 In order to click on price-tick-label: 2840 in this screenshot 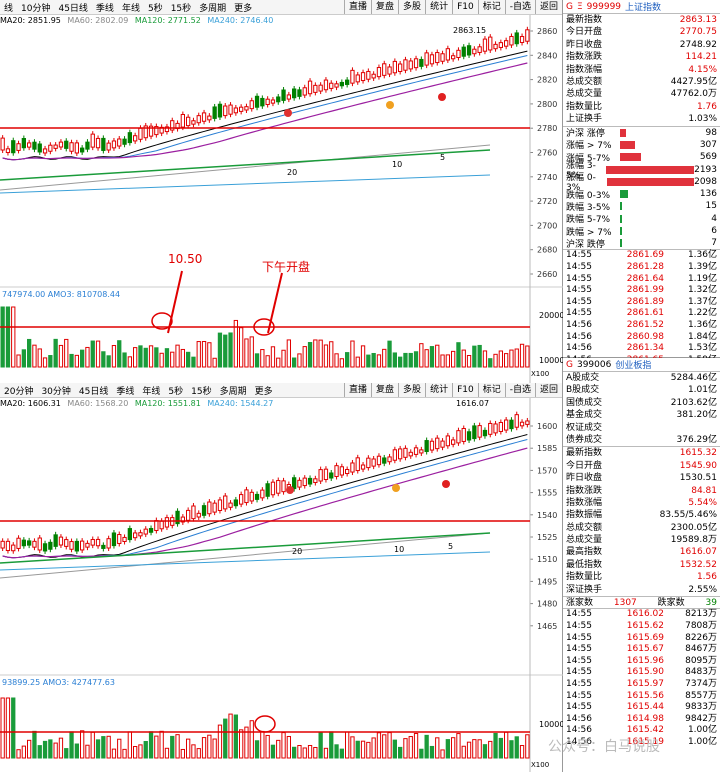, I will do `click(547, 55)`.